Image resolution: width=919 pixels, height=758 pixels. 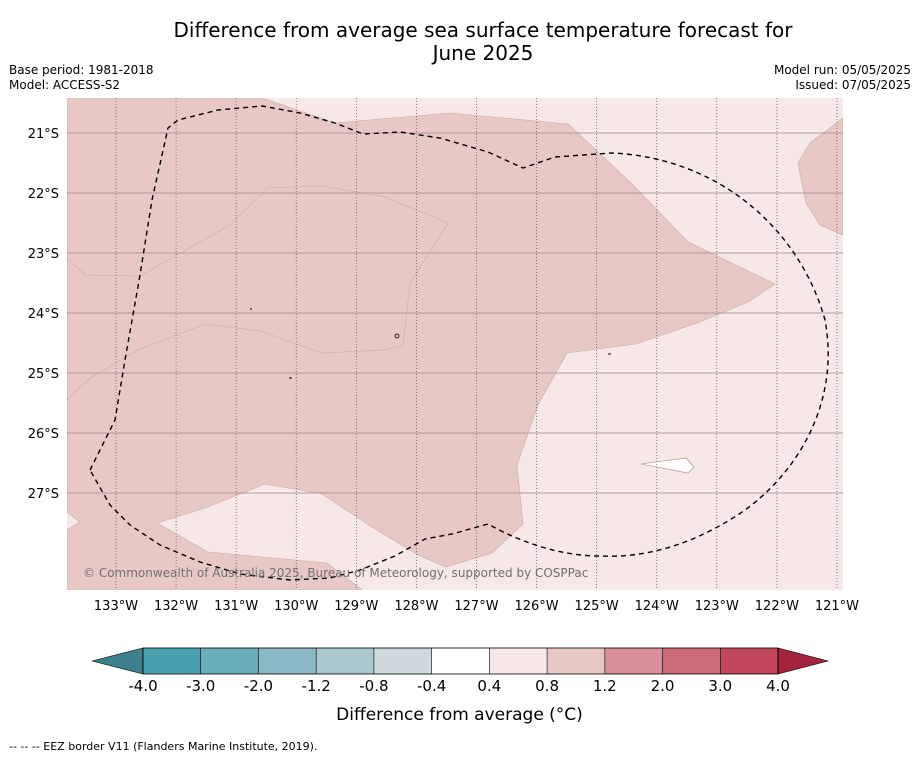 I want to click on anomaly-fill-medium-east, so click(x=820, y=176).